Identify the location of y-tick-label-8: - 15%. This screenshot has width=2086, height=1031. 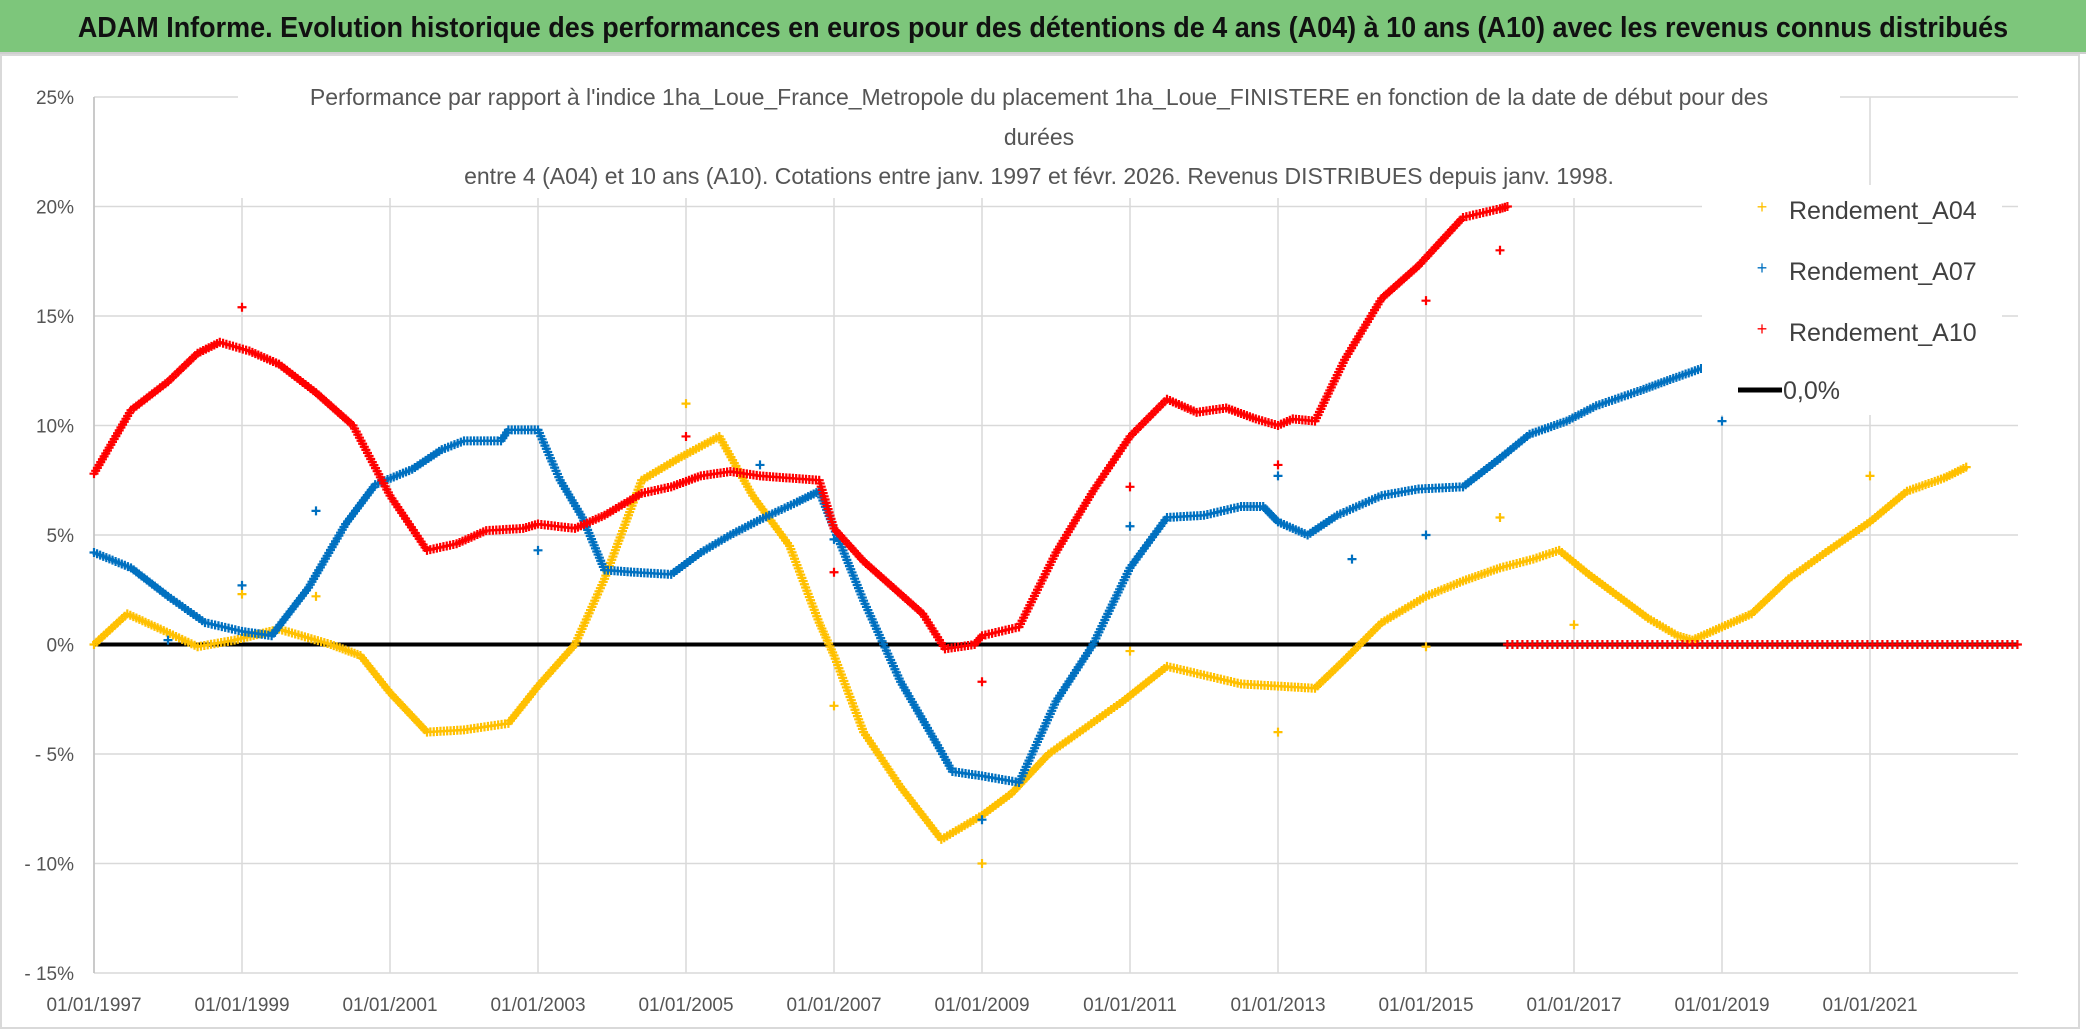
(49, 974).